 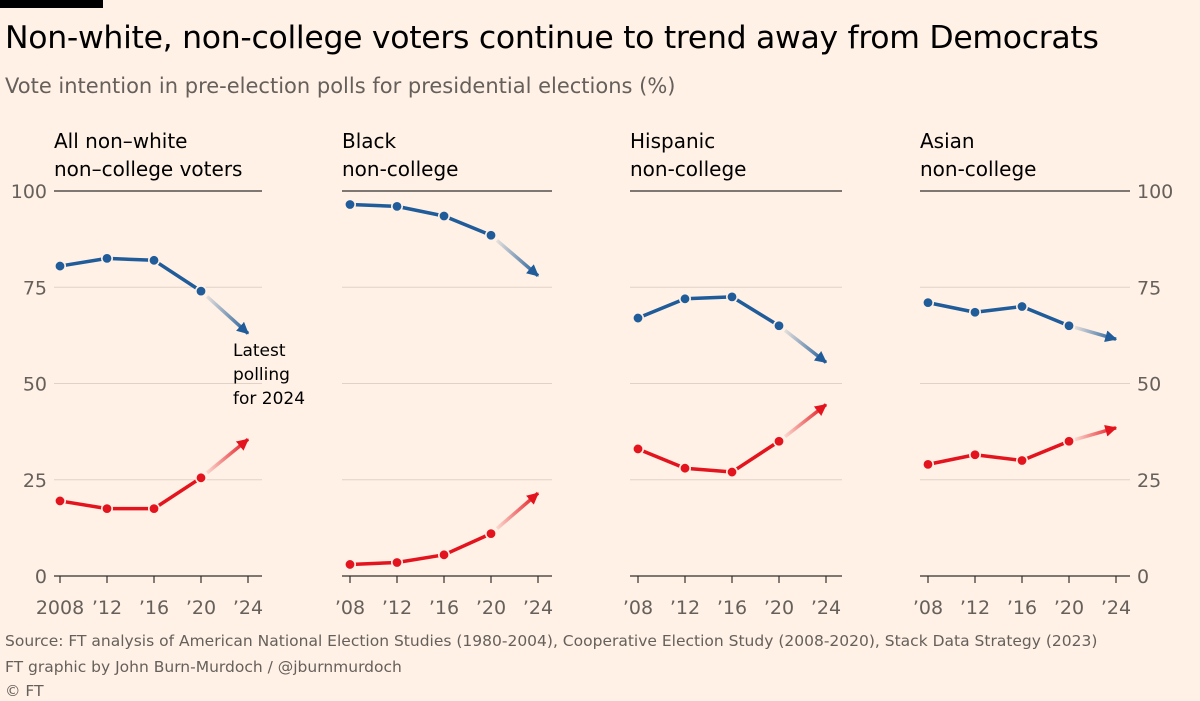 What do you see at coordinates (41, 577) in the screenshot?
I see `y-tick-left: 0` at bounding box center [41, 577].